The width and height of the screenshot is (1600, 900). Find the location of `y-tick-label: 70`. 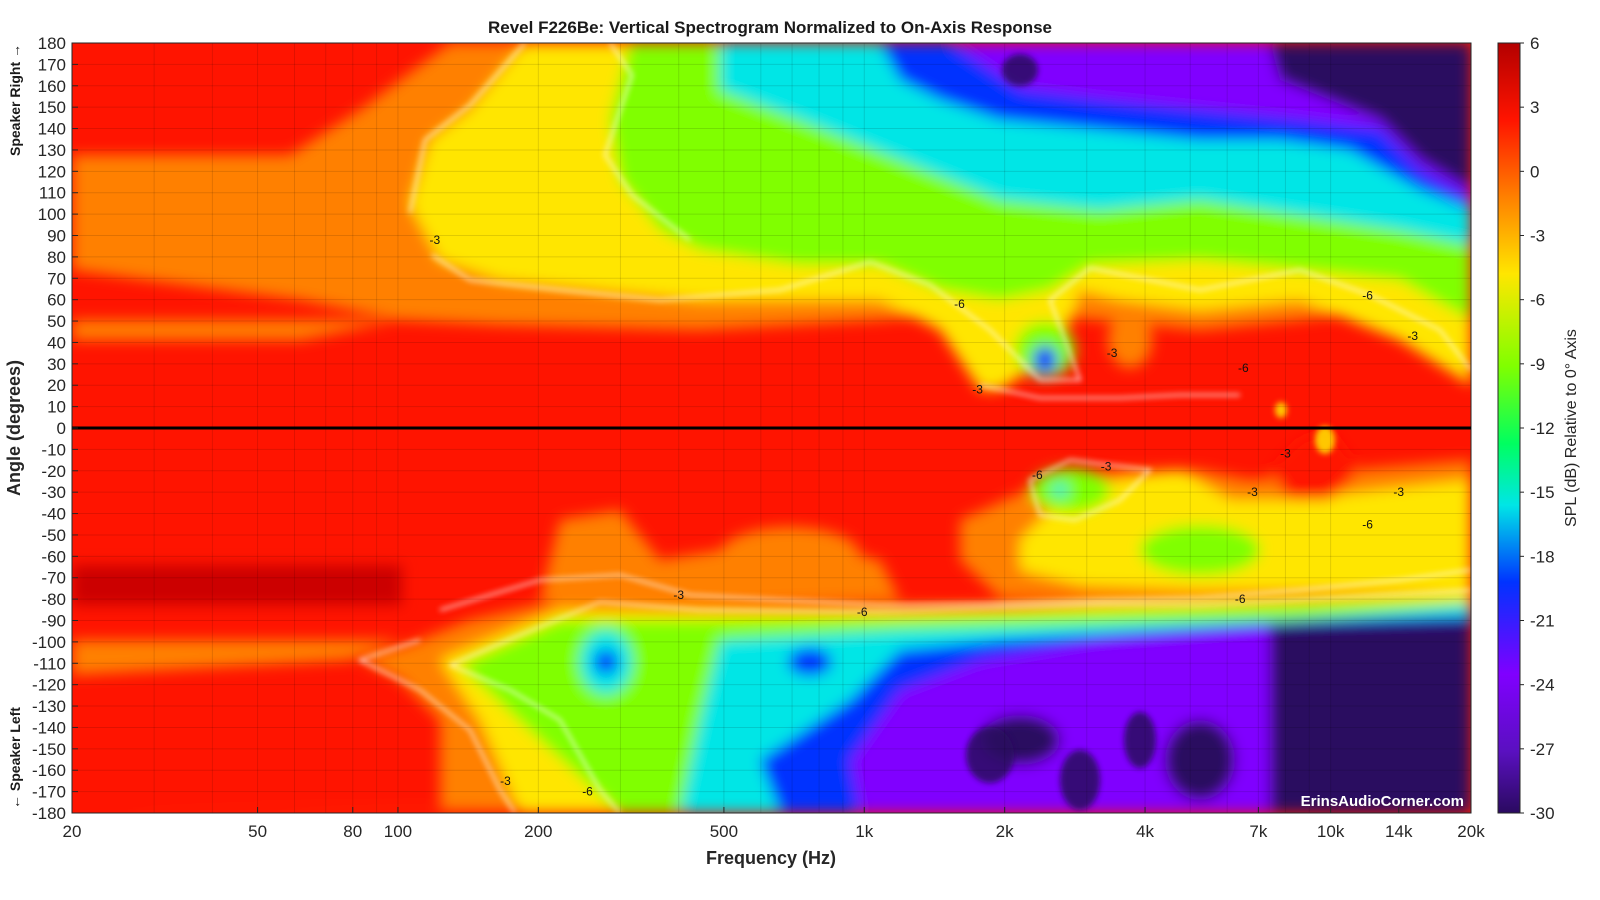

y-tick-label: 70 is located at coordinates (56, 278).